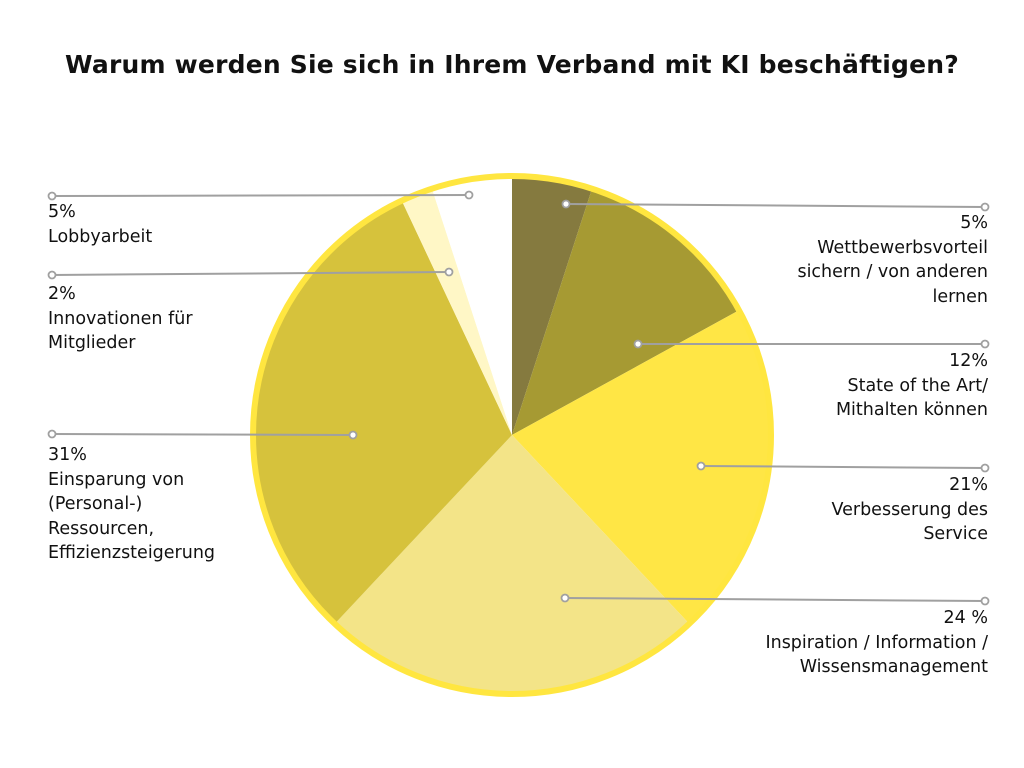  Describe the element at coordinates (101, 528) in the screenshot. I see `slice-label-line: Ressourcen,` at that location.